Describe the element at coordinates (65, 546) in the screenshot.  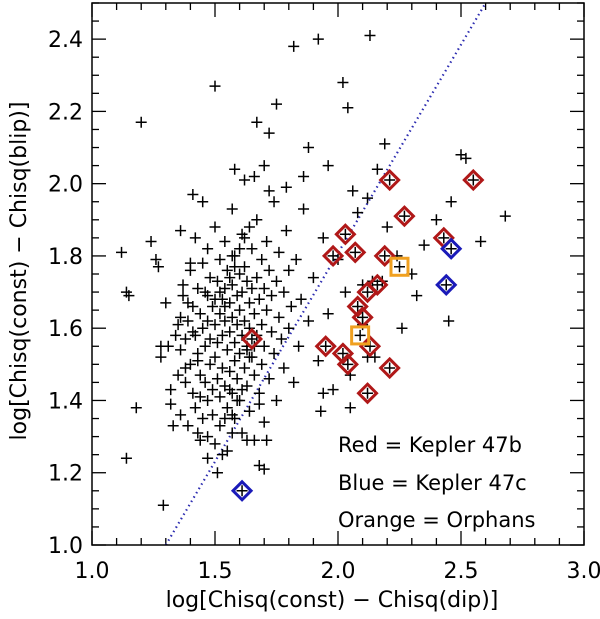
I see `y-tick-label: 1.0` at that location.